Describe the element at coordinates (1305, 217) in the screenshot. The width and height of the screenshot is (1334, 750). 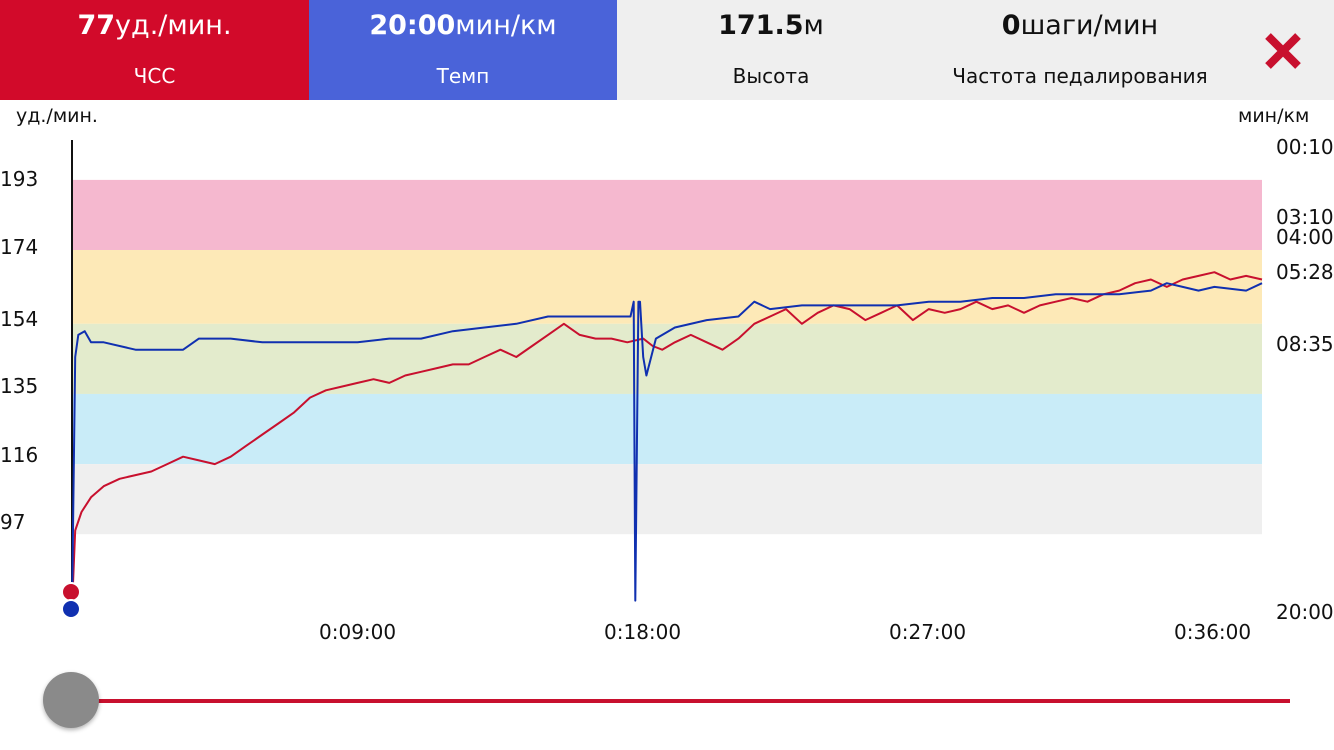
I see `right-tick-label: 03:10` at that location.